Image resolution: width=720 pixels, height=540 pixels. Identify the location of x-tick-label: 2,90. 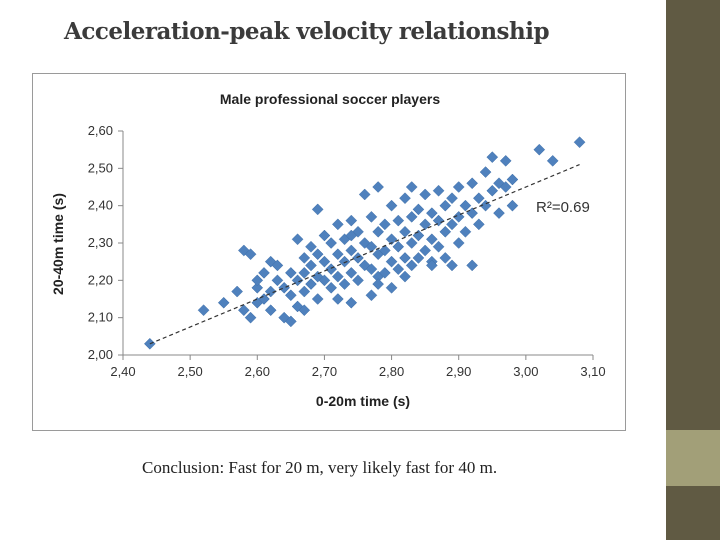
(458, 371).